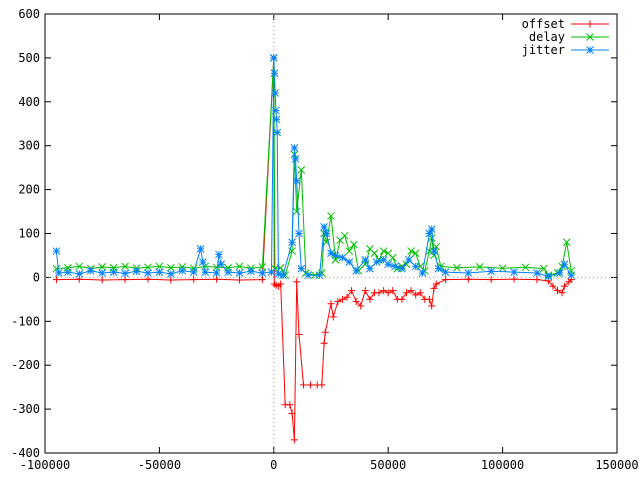 Image resolution: width=640 pixels, height=480 pixels. What do you see at coordinates (547, 37) in the screenshot?
I see `legend-label: delay` at bounding box center [547, 37].